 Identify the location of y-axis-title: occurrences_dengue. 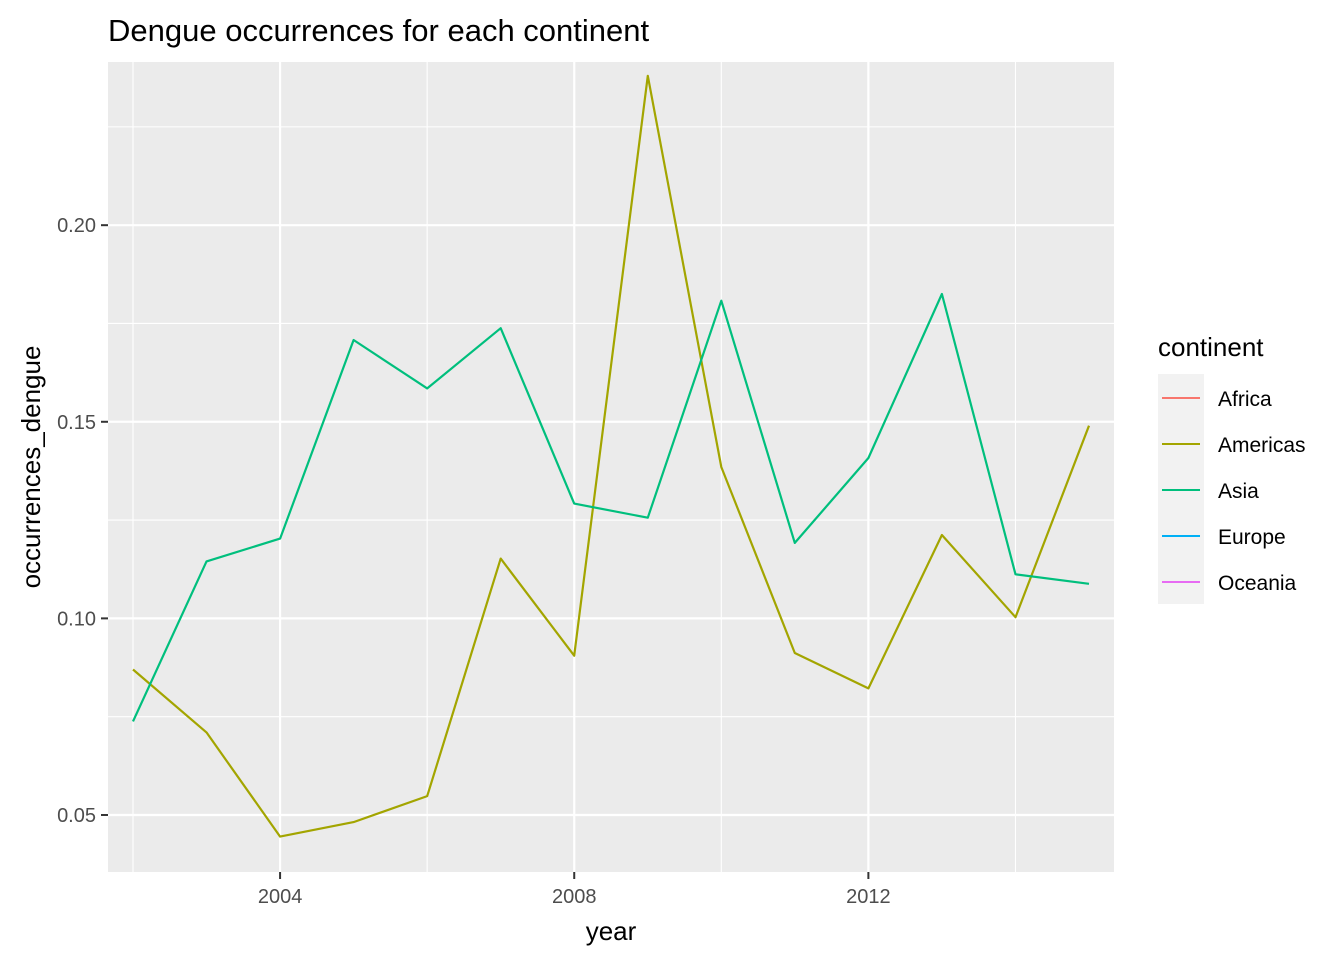
(31, 467).